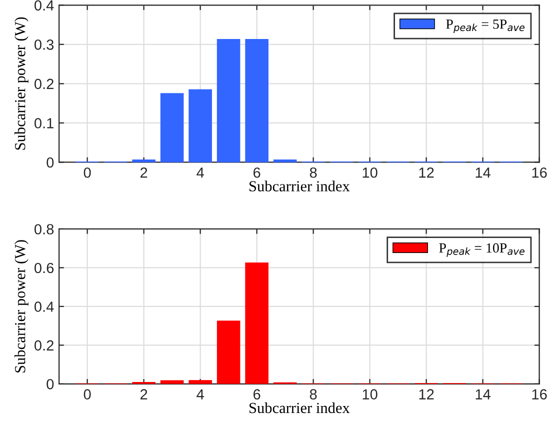 The width and height of the screenshot is (552, 428). Describe the element at coordinates (482, 250) in the screenshot. I see `legend-label: P$_{peak}$ = 10P$_{ave}$` at that location.